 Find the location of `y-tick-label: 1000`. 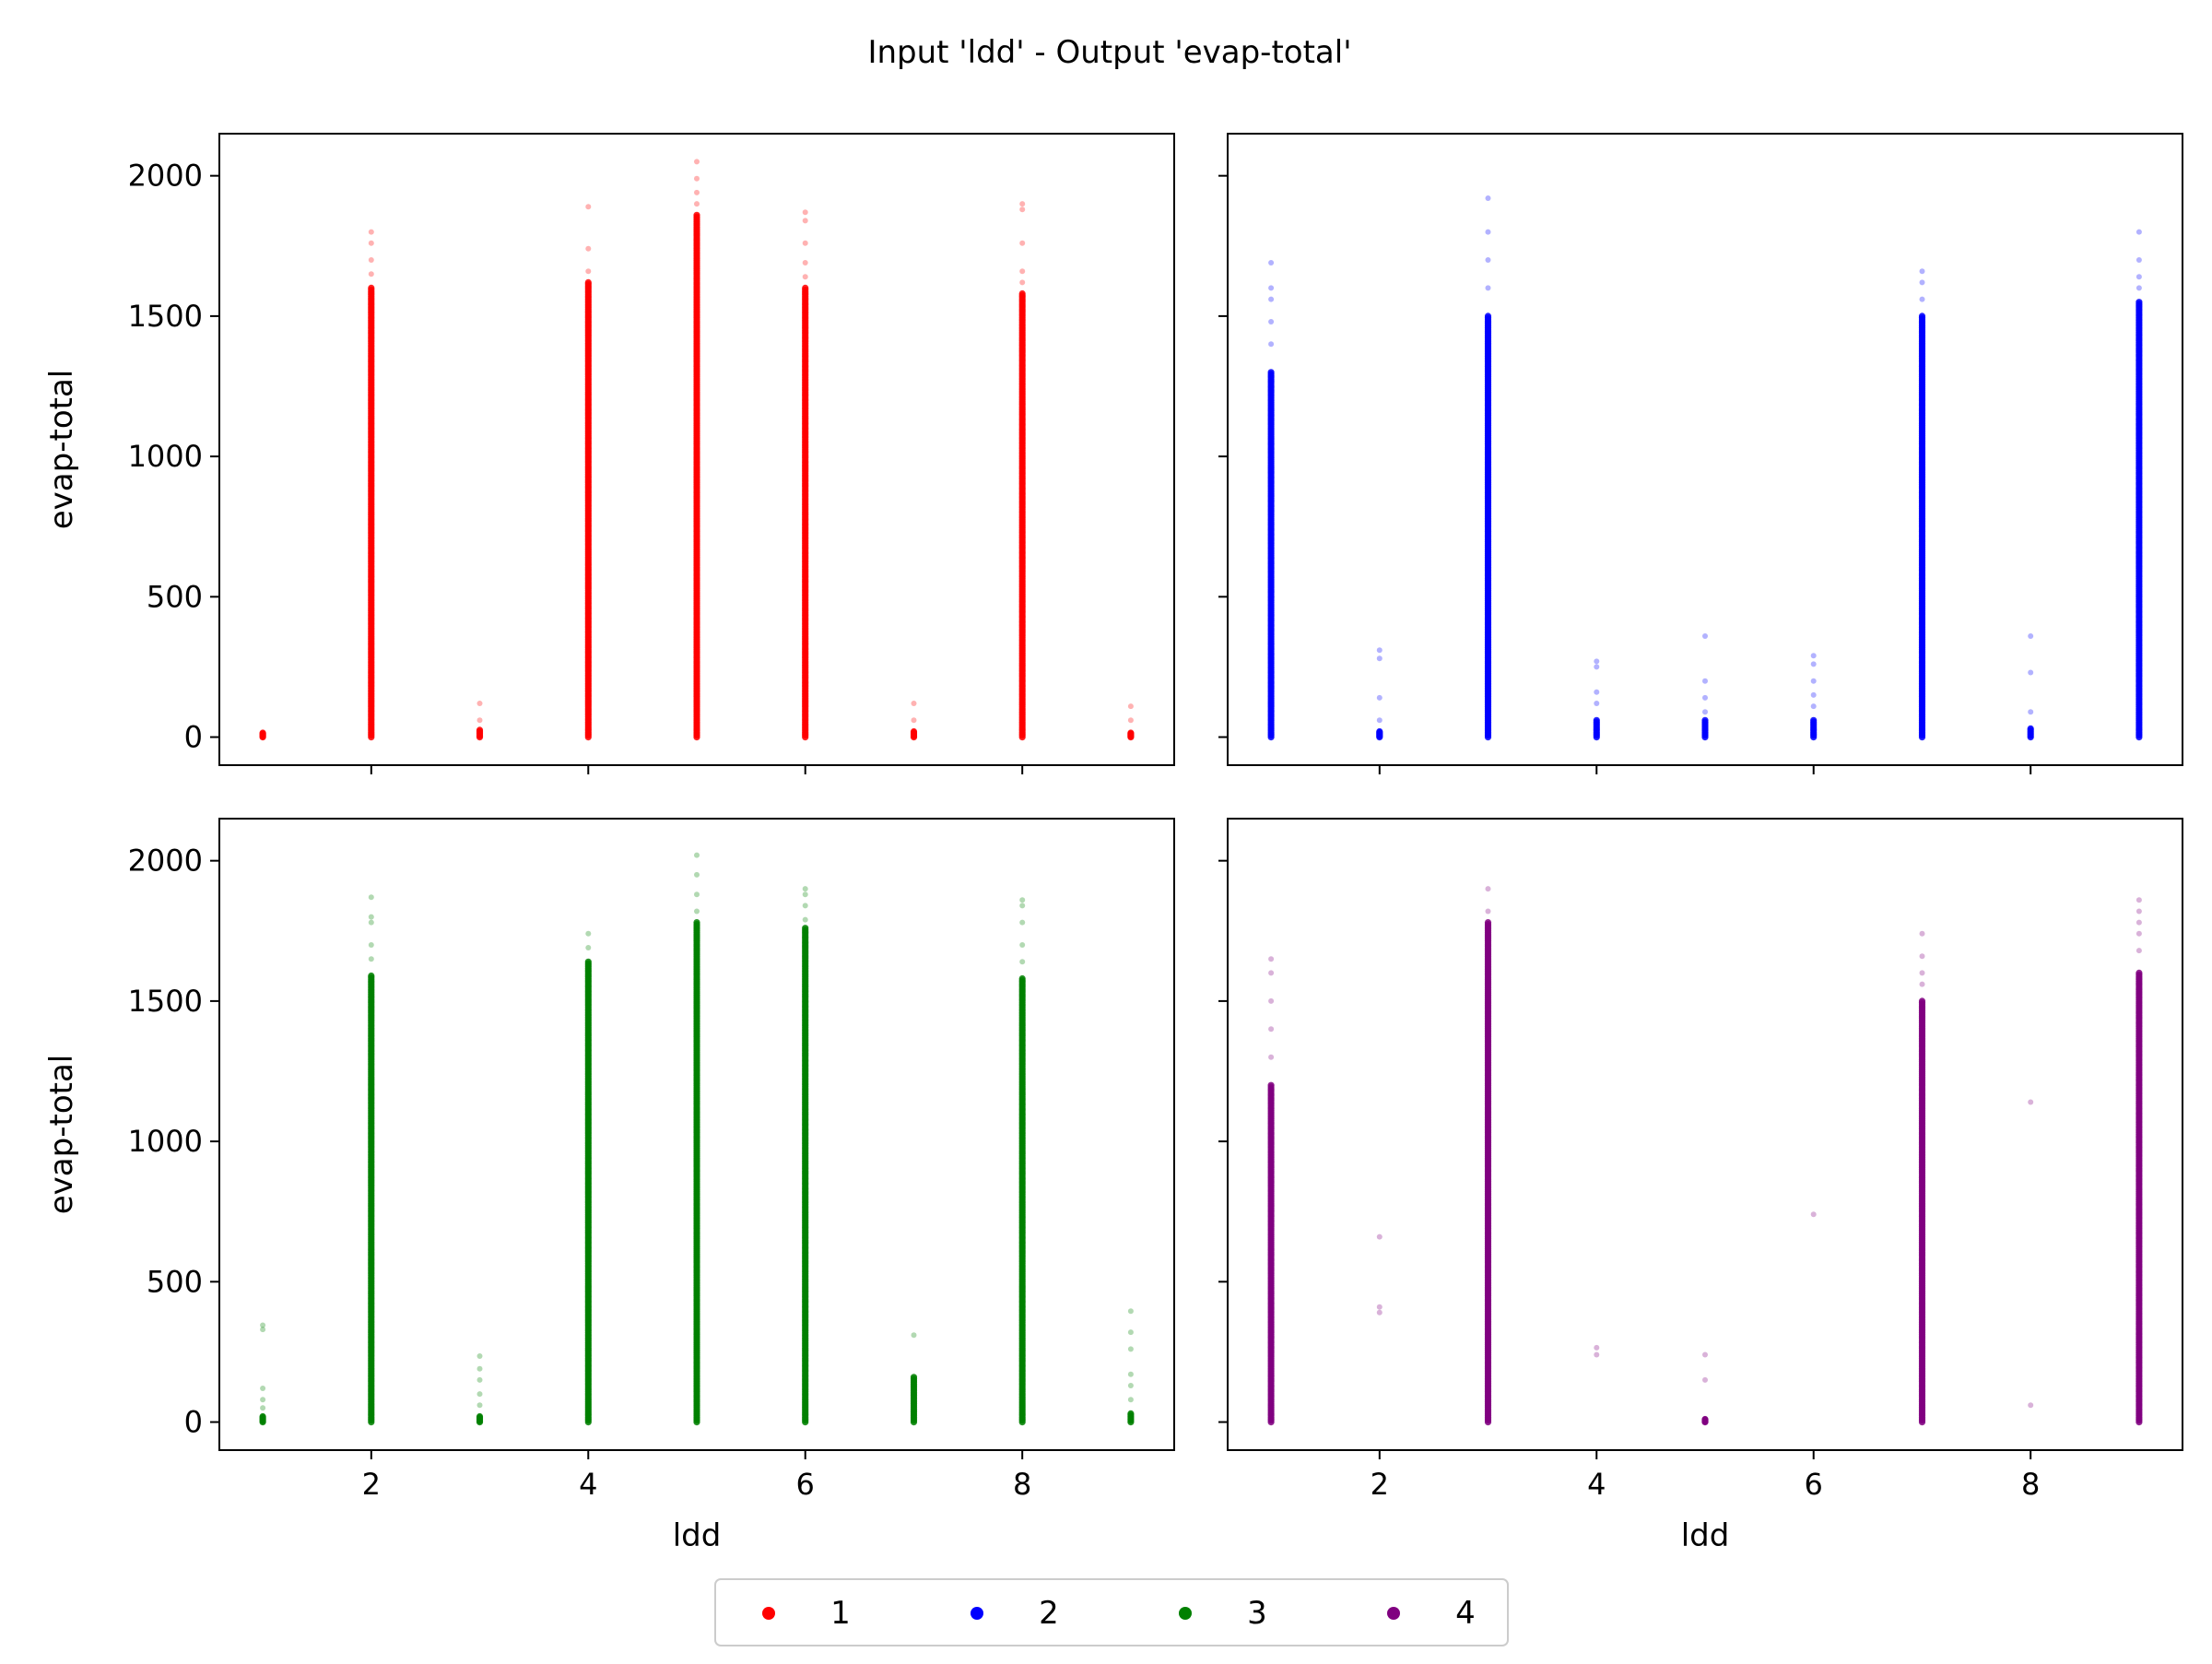

y-tick-label: 1000 is located at coordinates (165, 456).